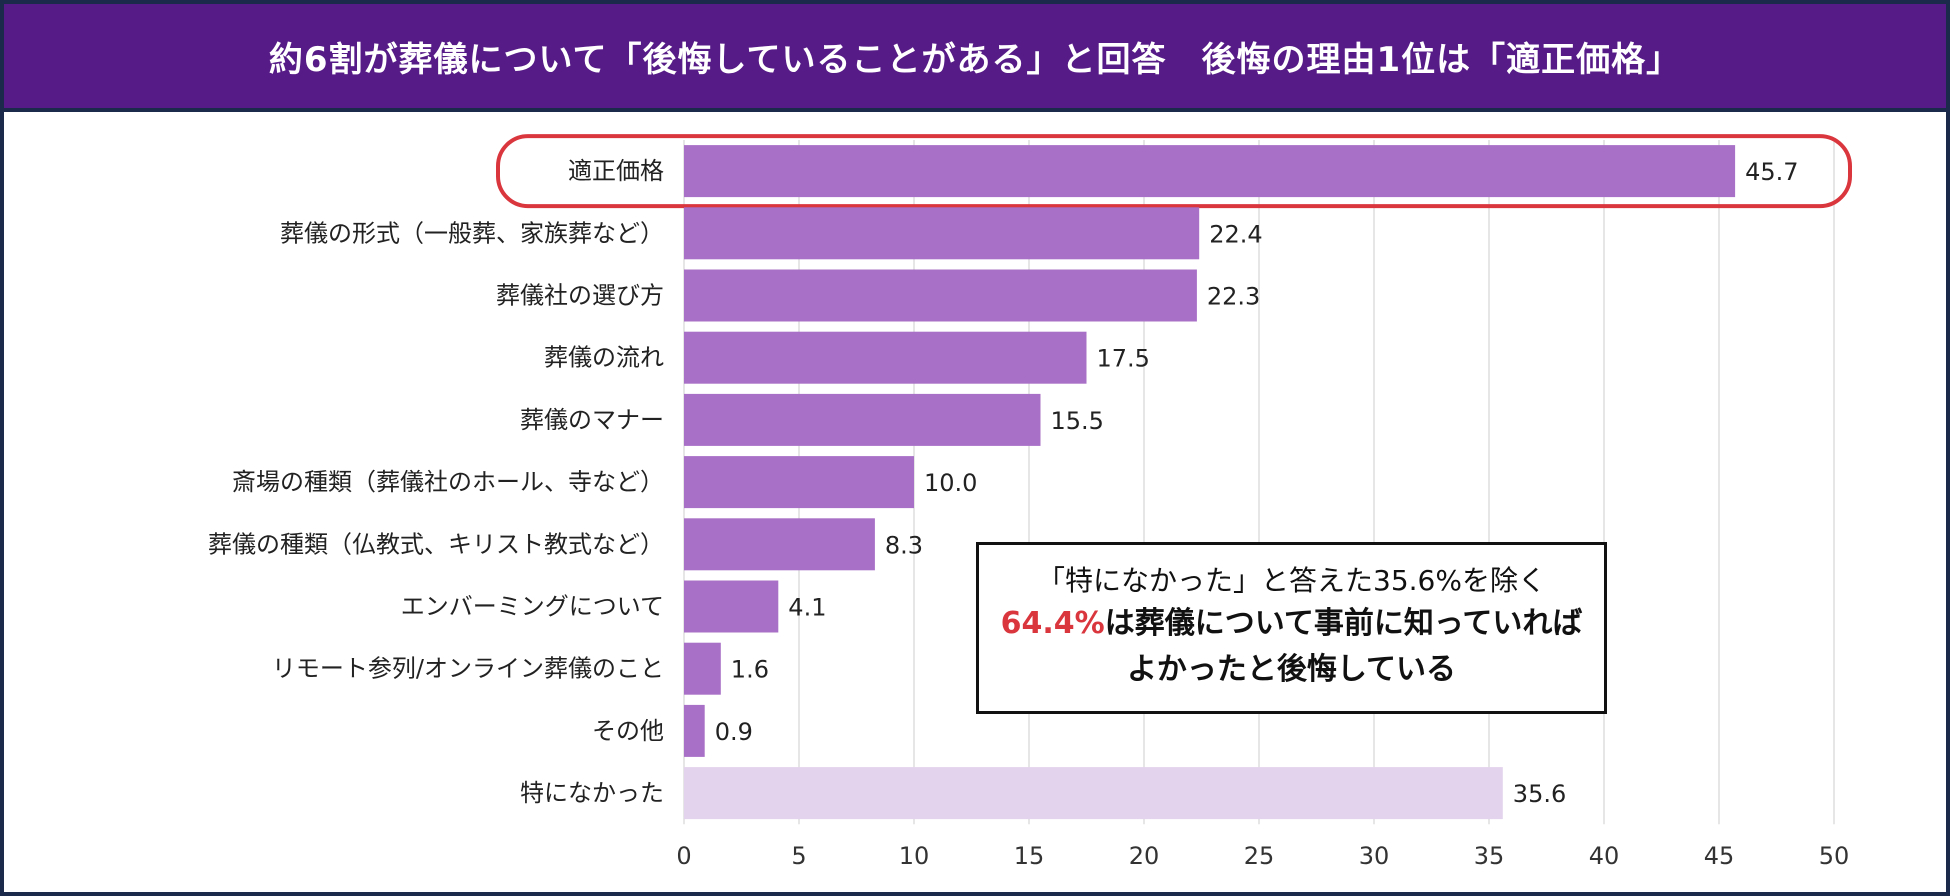  What do you see at coordinates (734, 732) in the screenshot?
I see `value-label: 0.9` at bounding box center [734, 732].